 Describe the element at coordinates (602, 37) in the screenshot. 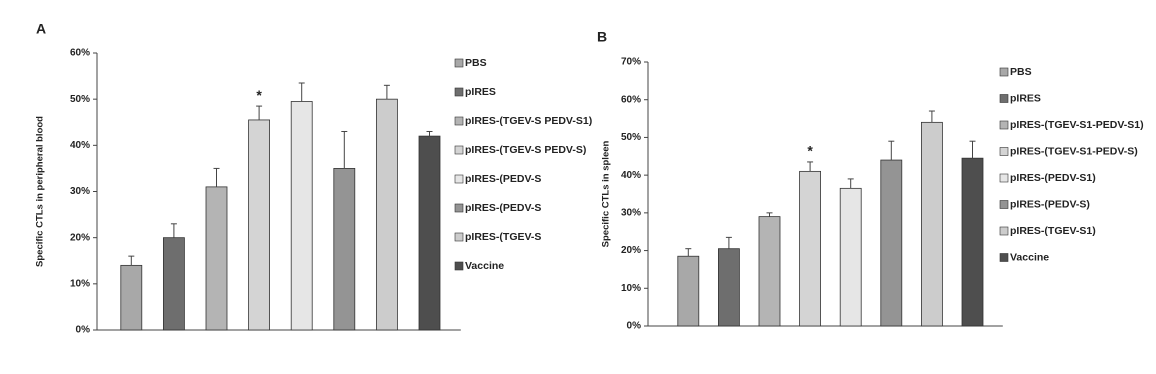

I see `panel-label: B` at that location.